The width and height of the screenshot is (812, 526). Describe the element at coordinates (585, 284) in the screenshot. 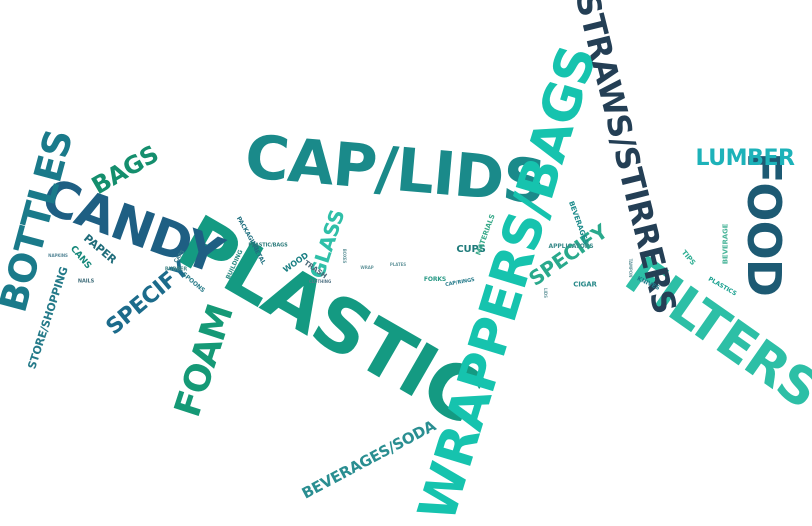

I see `word-cigar: CIGAR` at that location.